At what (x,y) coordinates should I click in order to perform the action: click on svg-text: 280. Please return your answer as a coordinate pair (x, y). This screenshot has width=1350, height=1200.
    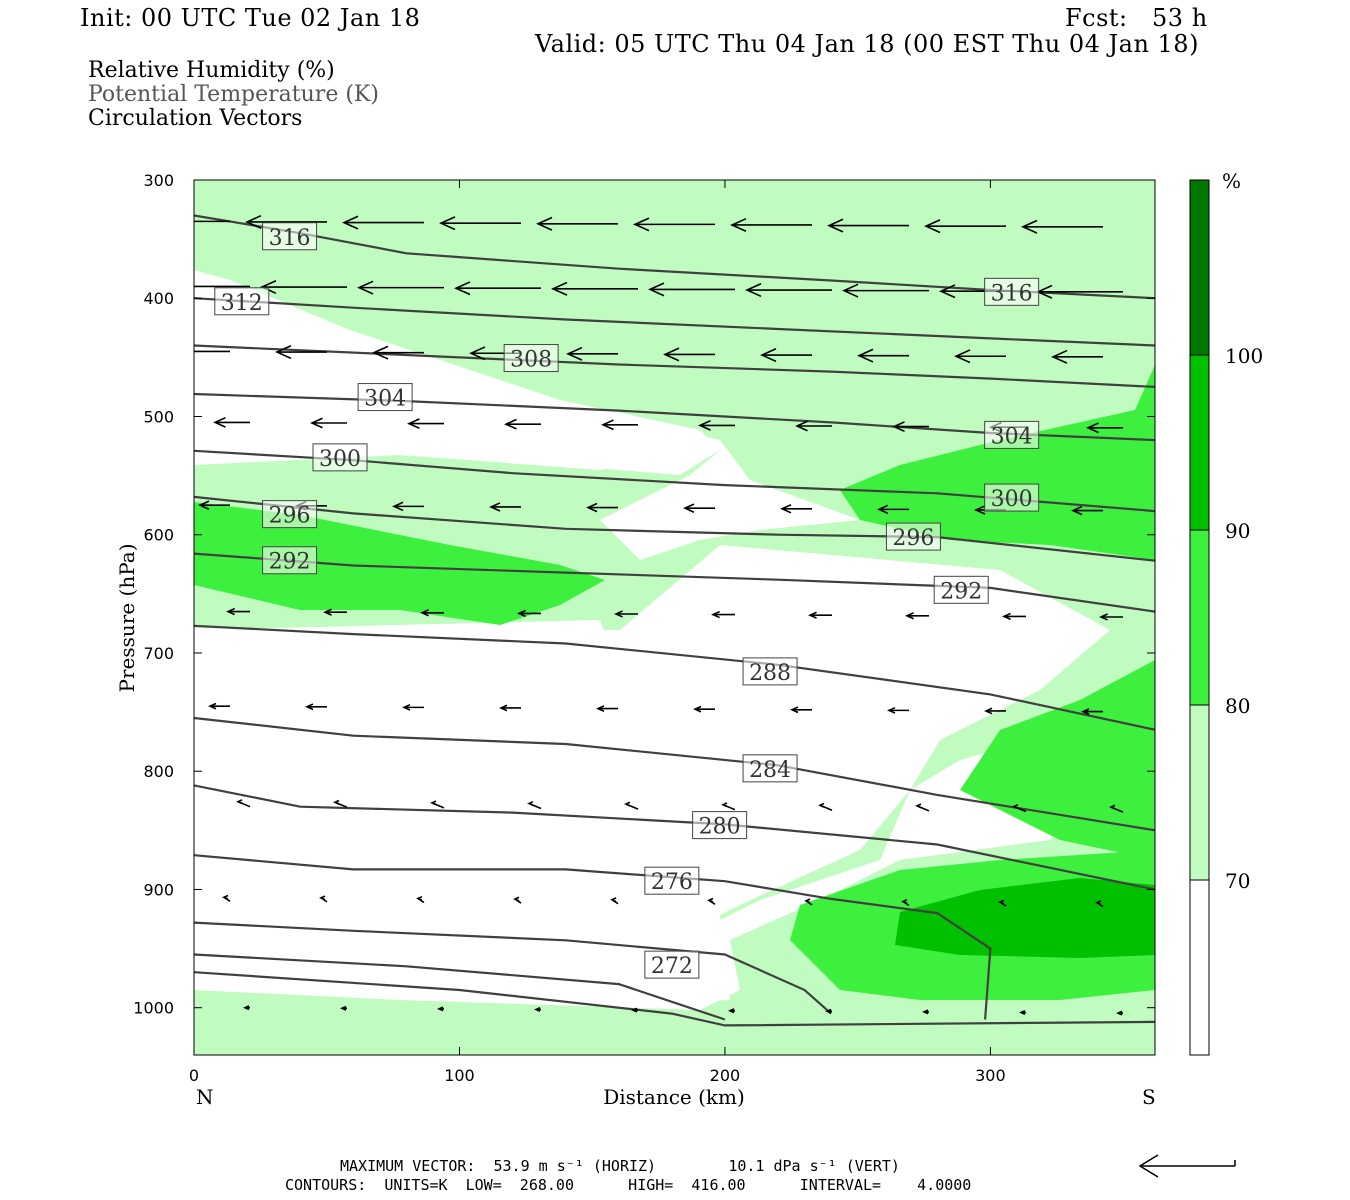
    Looking at the image, I should click on (720, 827).